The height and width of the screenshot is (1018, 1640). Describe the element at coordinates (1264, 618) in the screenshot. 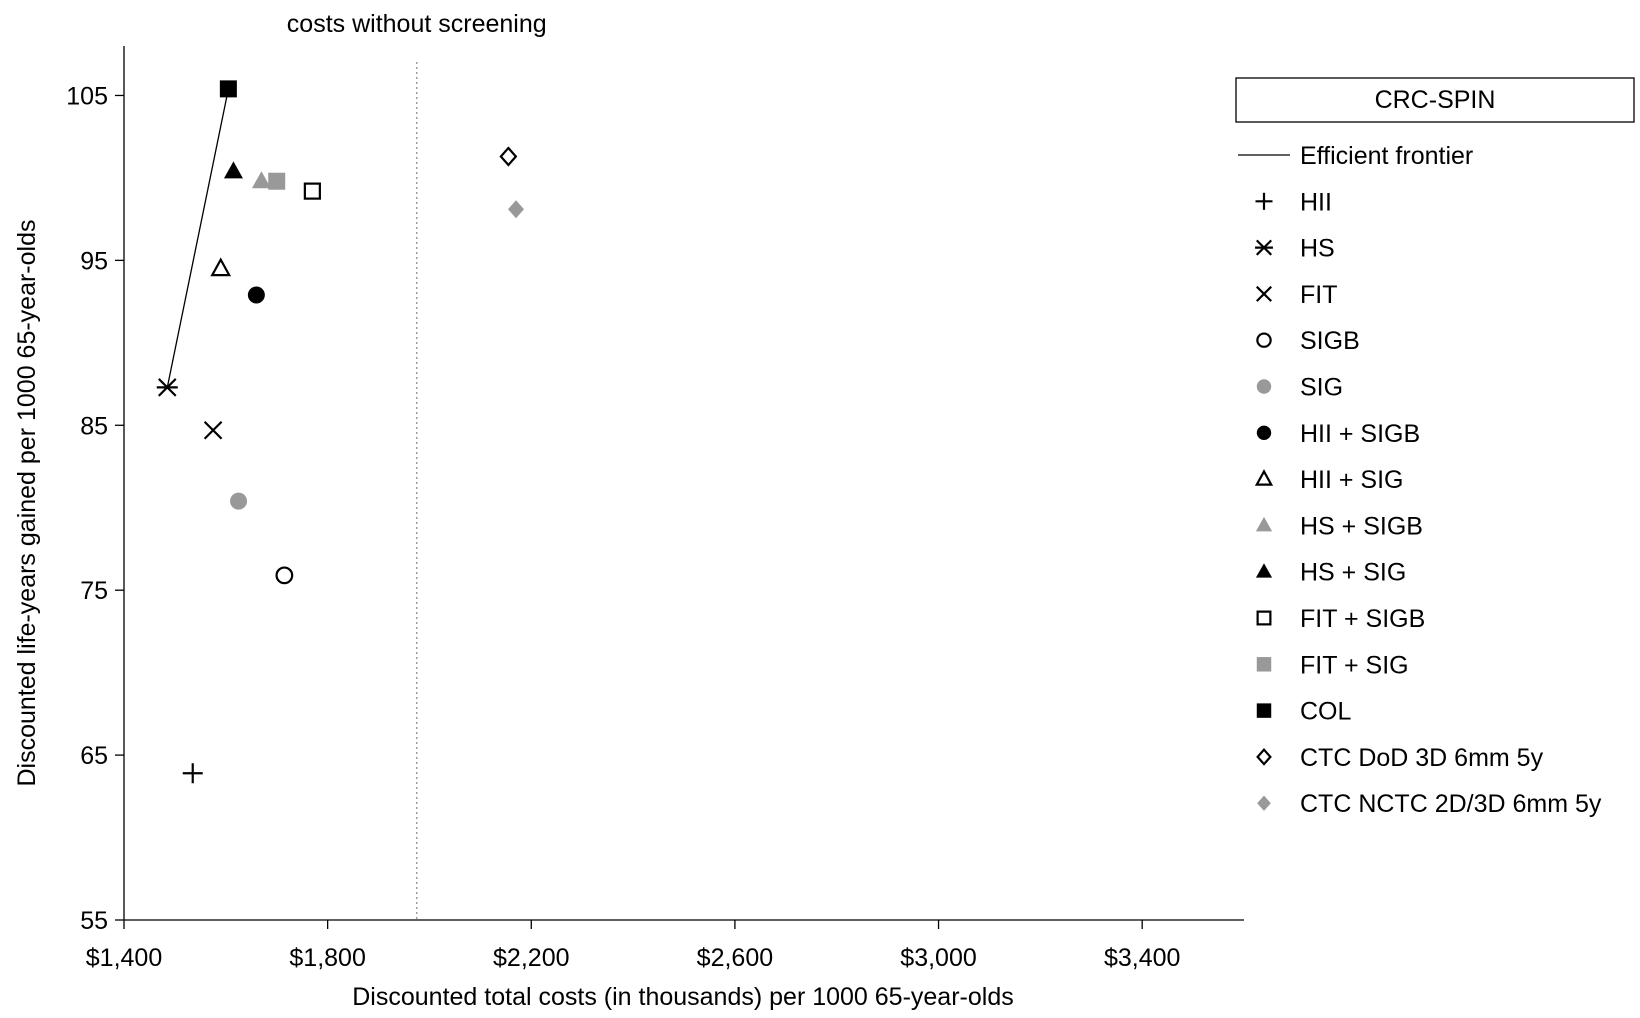

I see `legend-swatch-fit-sigb` at that location.